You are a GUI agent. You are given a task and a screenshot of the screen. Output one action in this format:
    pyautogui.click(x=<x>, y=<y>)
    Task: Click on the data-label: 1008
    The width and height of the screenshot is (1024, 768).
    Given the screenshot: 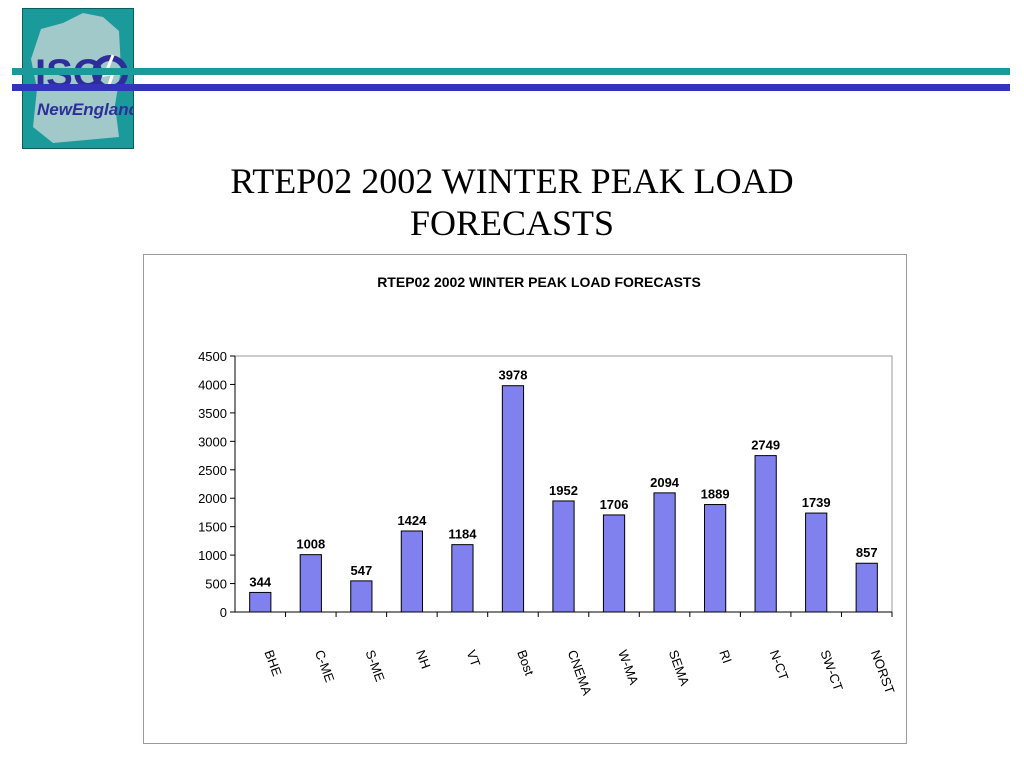 What is the action you would take?
    pyautogui.click(x=310, y=544)
    